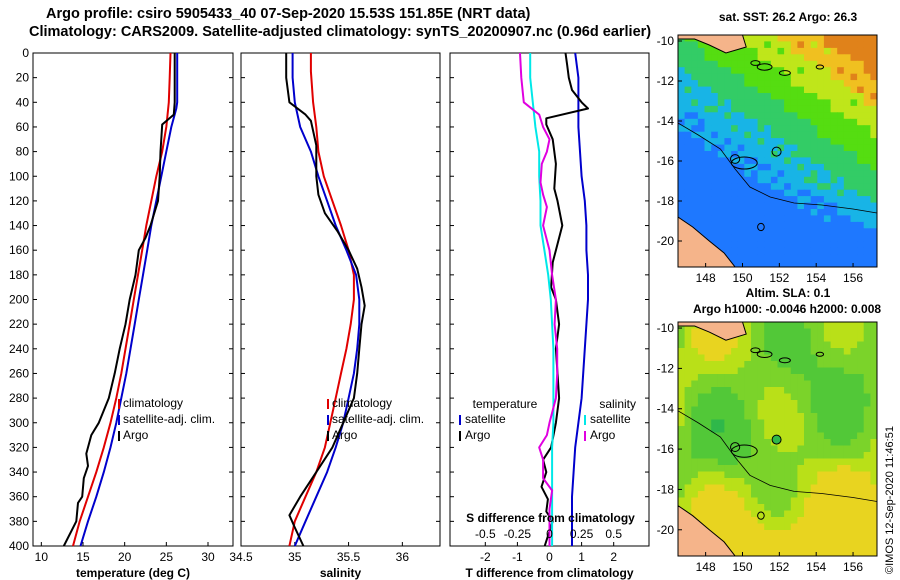  I want to click on depth-tick-label: 160, so click(19, 250).